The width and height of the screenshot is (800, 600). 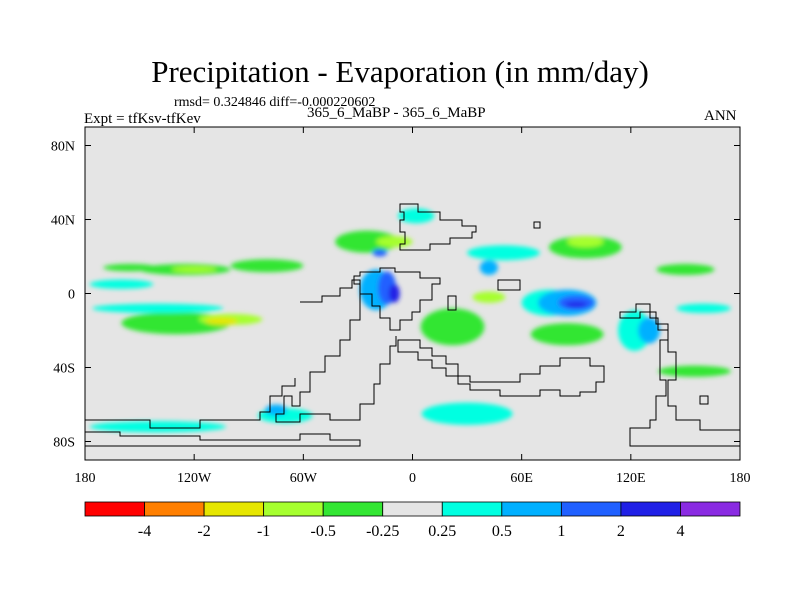 What do you see at coordinates (64, 369) in the screenshot?
I see `y-tick-label: 40S` at bounding box center [64, 369].